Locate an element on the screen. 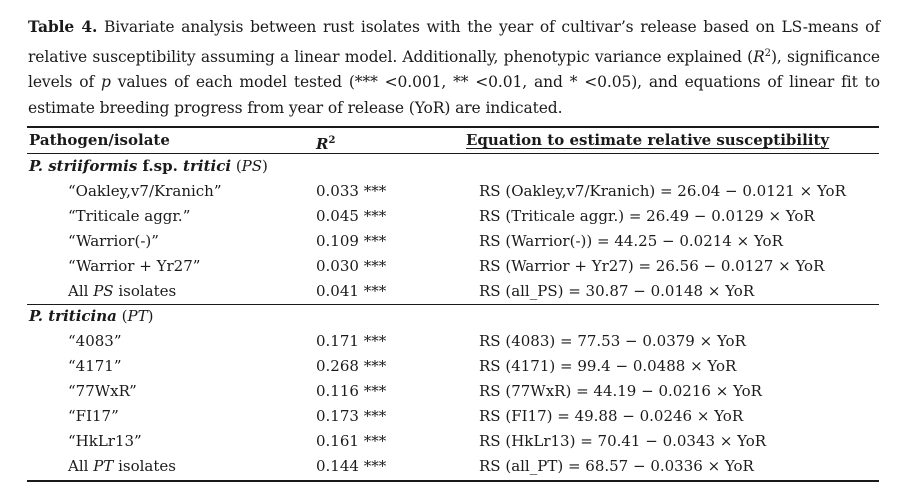 This screenshot has height=504, width=906. r2-value: 0.109 *** is located at coordinates (351, 241).